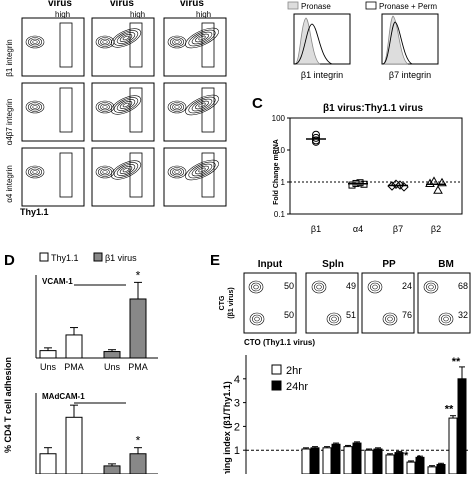 The image size is (474, 479). What do you see at coordinates (397, 43) in the screenshot?
I see `hist-line-beta7` at bounding box center [397, 43].